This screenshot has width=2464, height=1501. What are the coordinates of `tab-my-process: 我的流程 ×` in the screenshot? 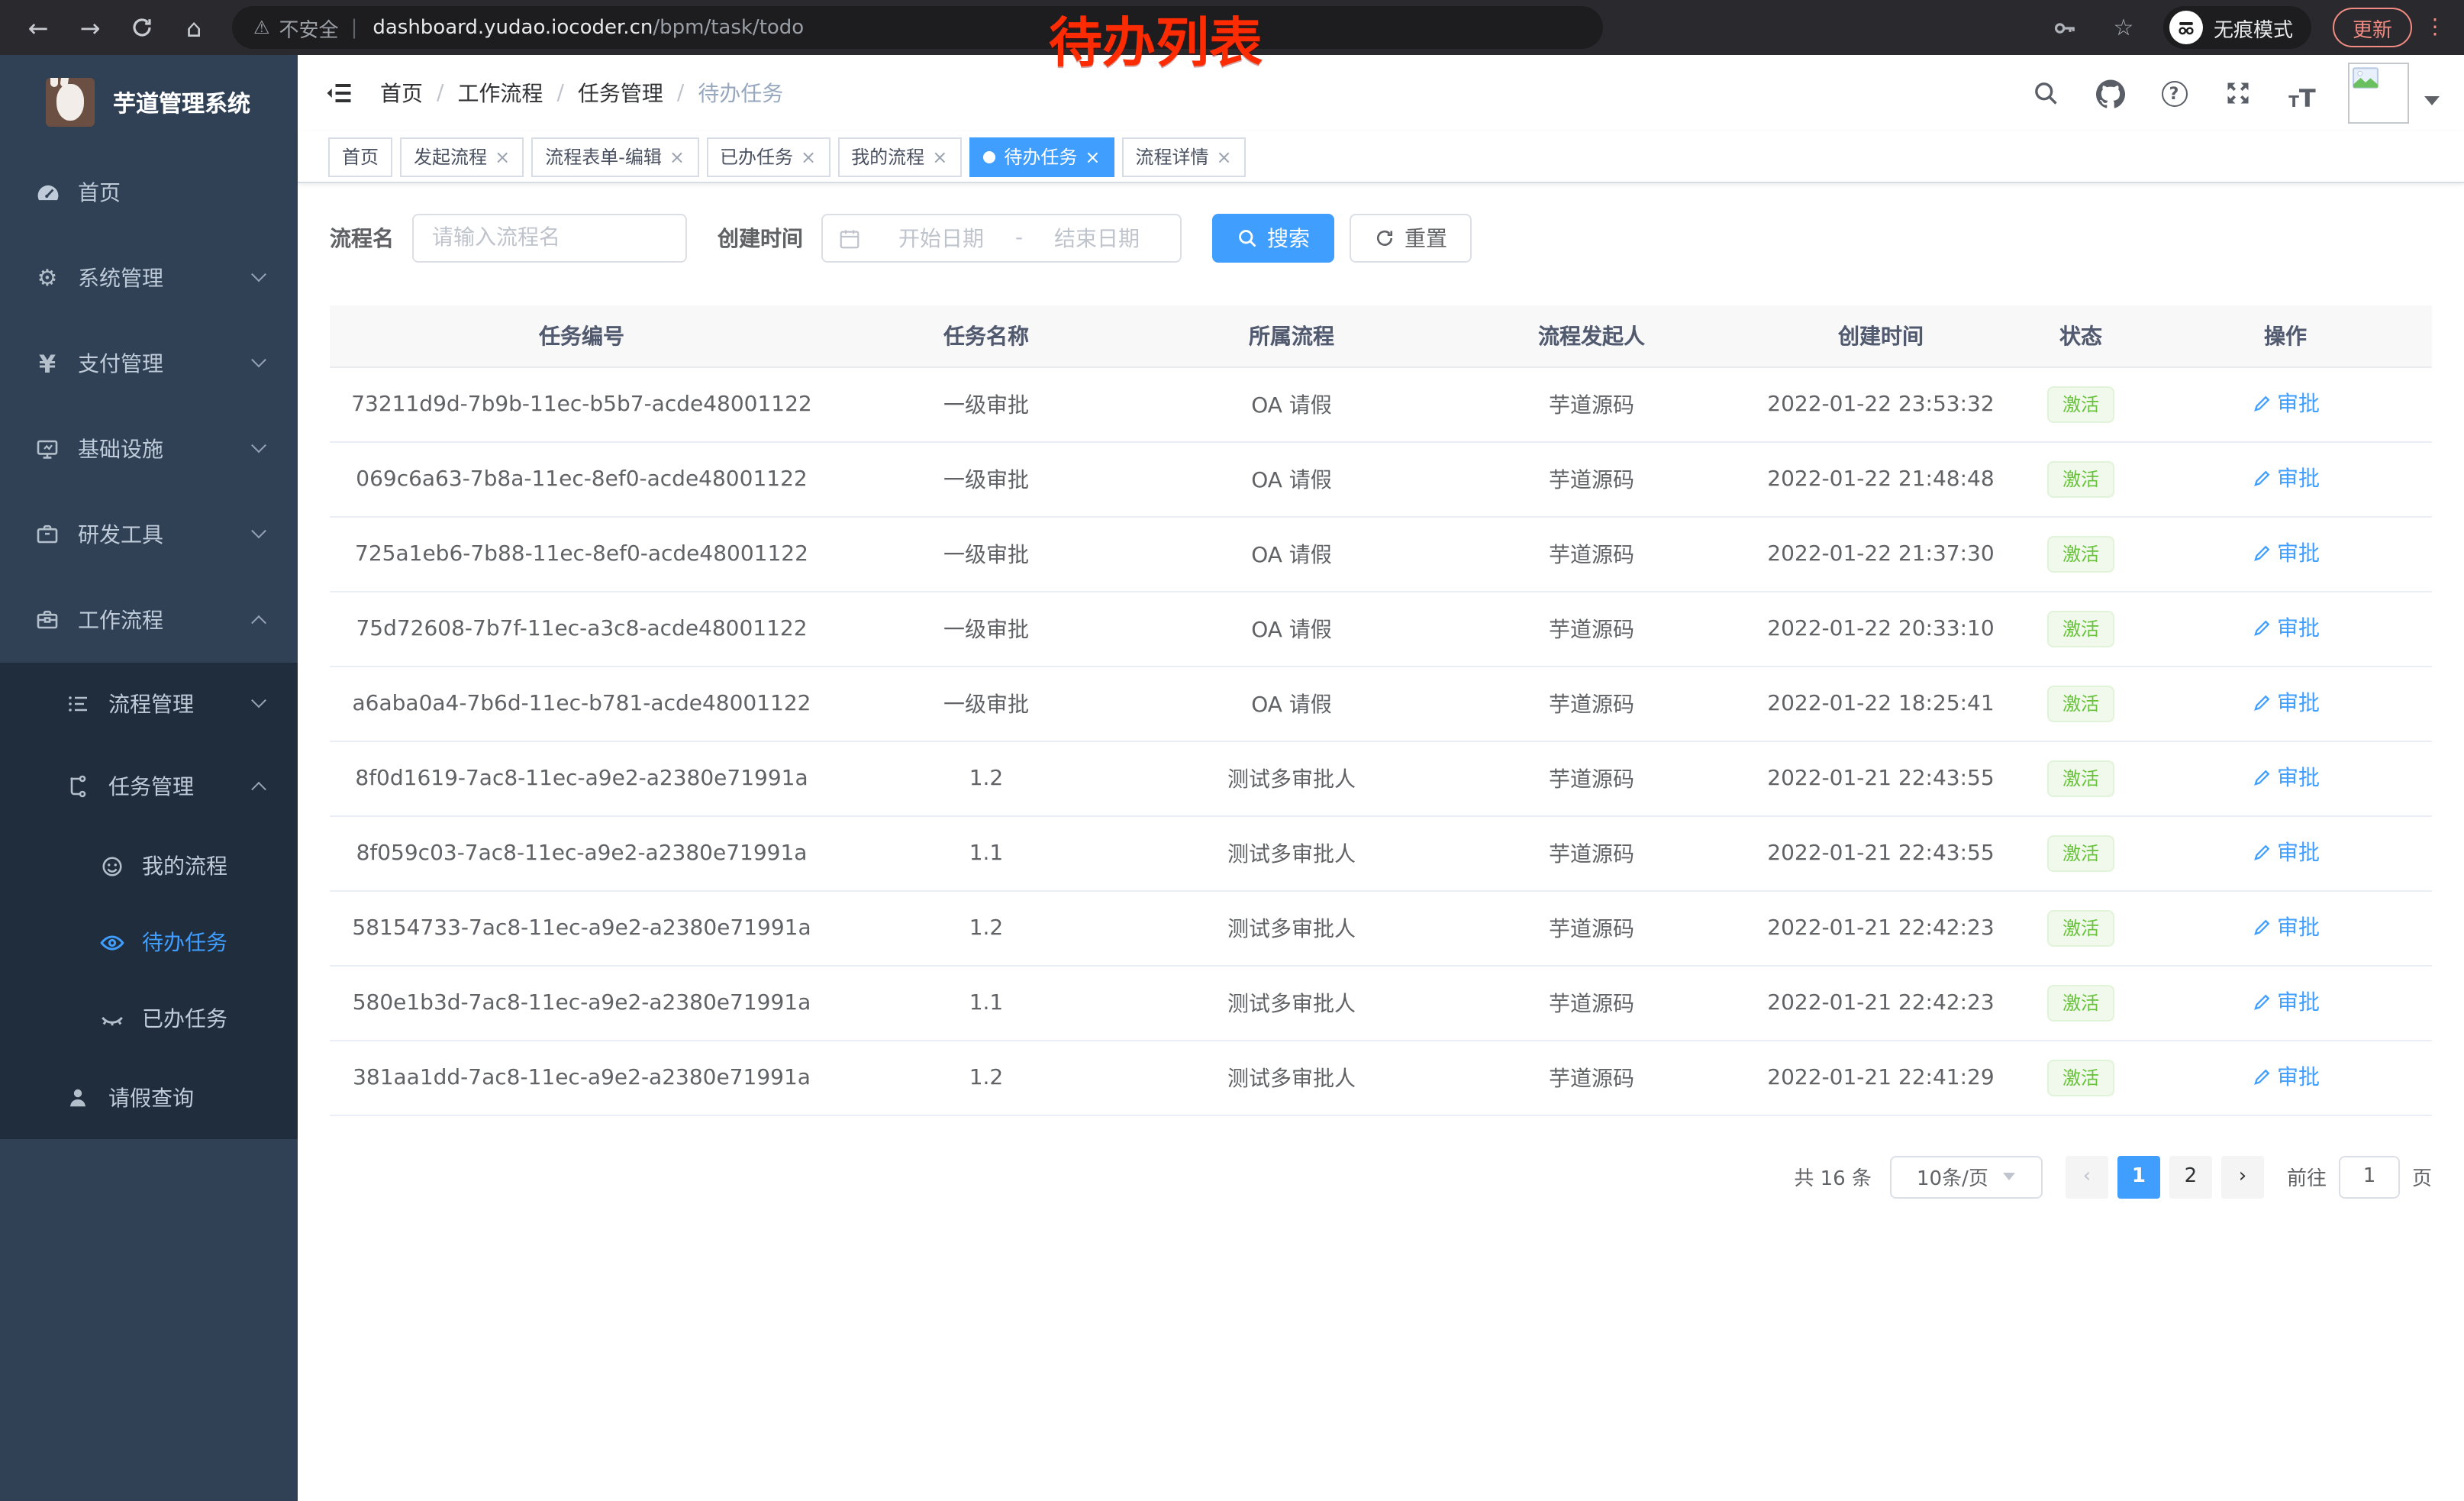 It's located at (900, 156).